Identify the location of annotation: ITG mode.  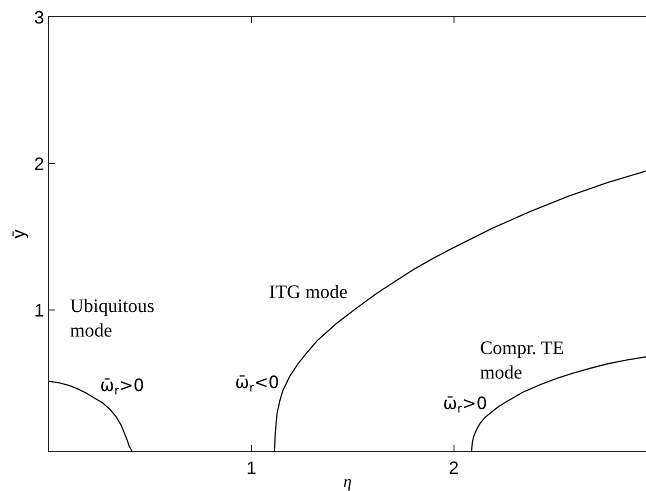
(308, 292).